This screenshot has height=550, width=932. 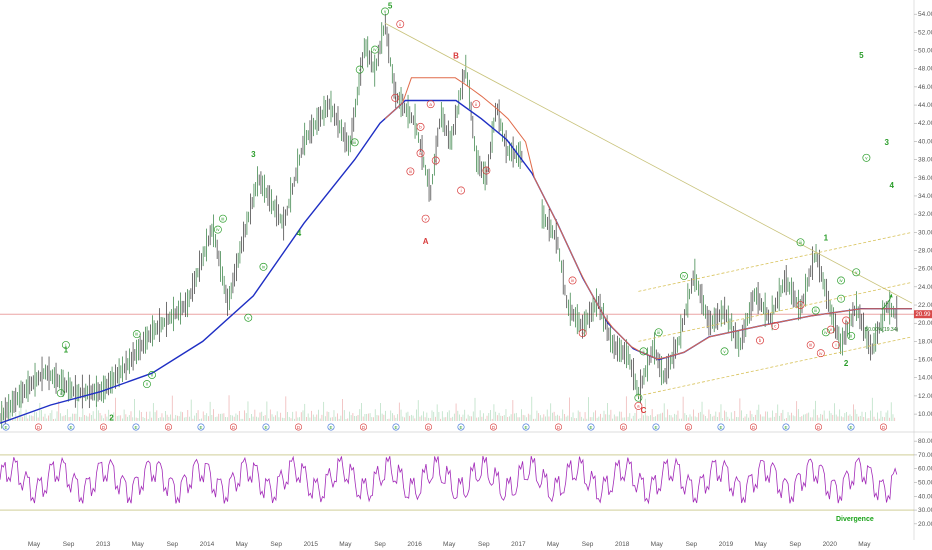 I want to click on time-tick-label: 2013, so click(x=103, y=544).